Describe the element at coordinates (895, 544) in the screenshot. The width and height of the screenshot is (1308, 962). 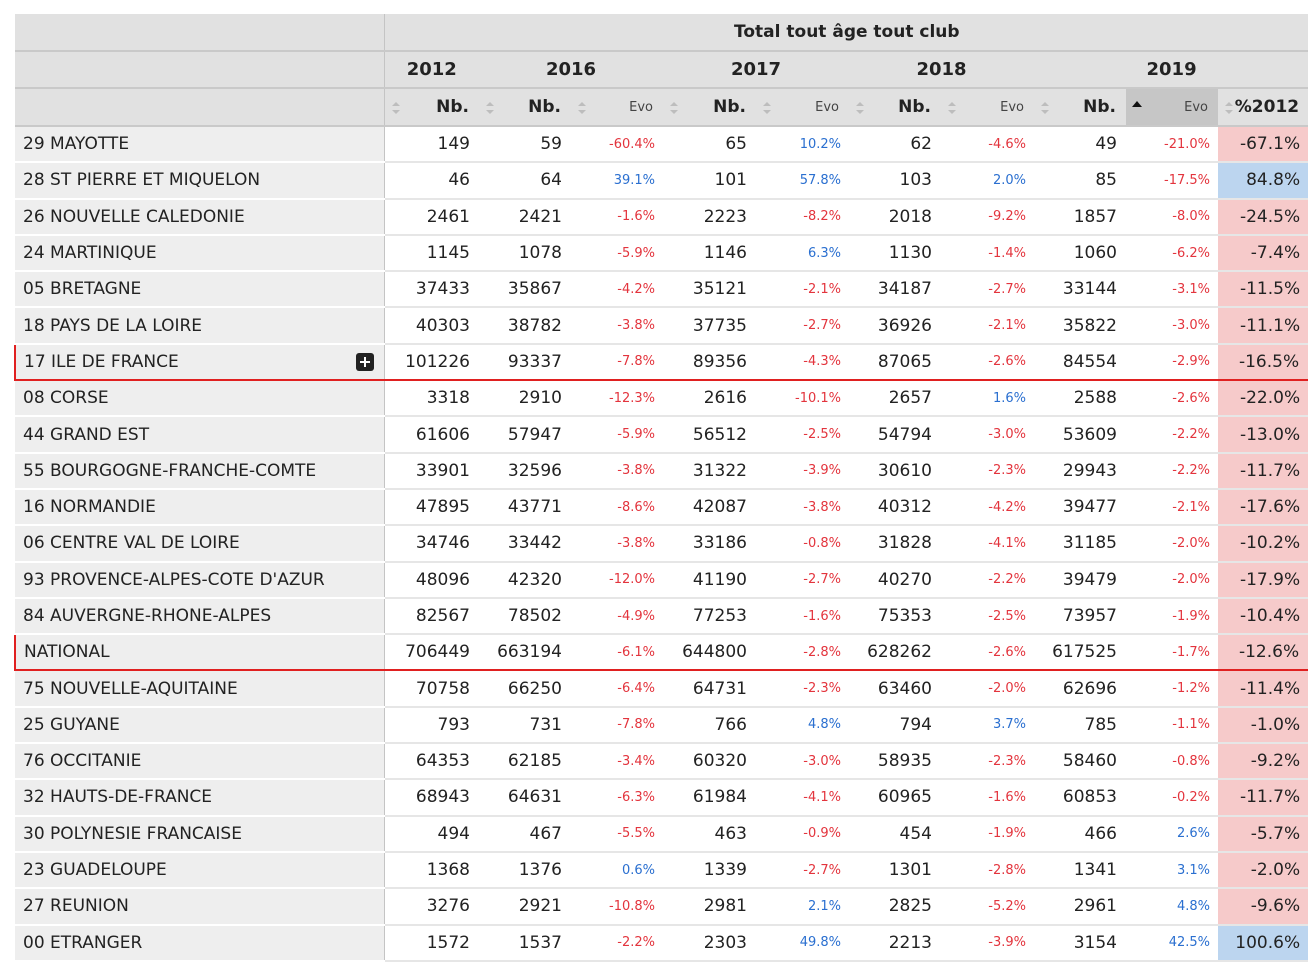
I see `count-cell: 31828` at that location.